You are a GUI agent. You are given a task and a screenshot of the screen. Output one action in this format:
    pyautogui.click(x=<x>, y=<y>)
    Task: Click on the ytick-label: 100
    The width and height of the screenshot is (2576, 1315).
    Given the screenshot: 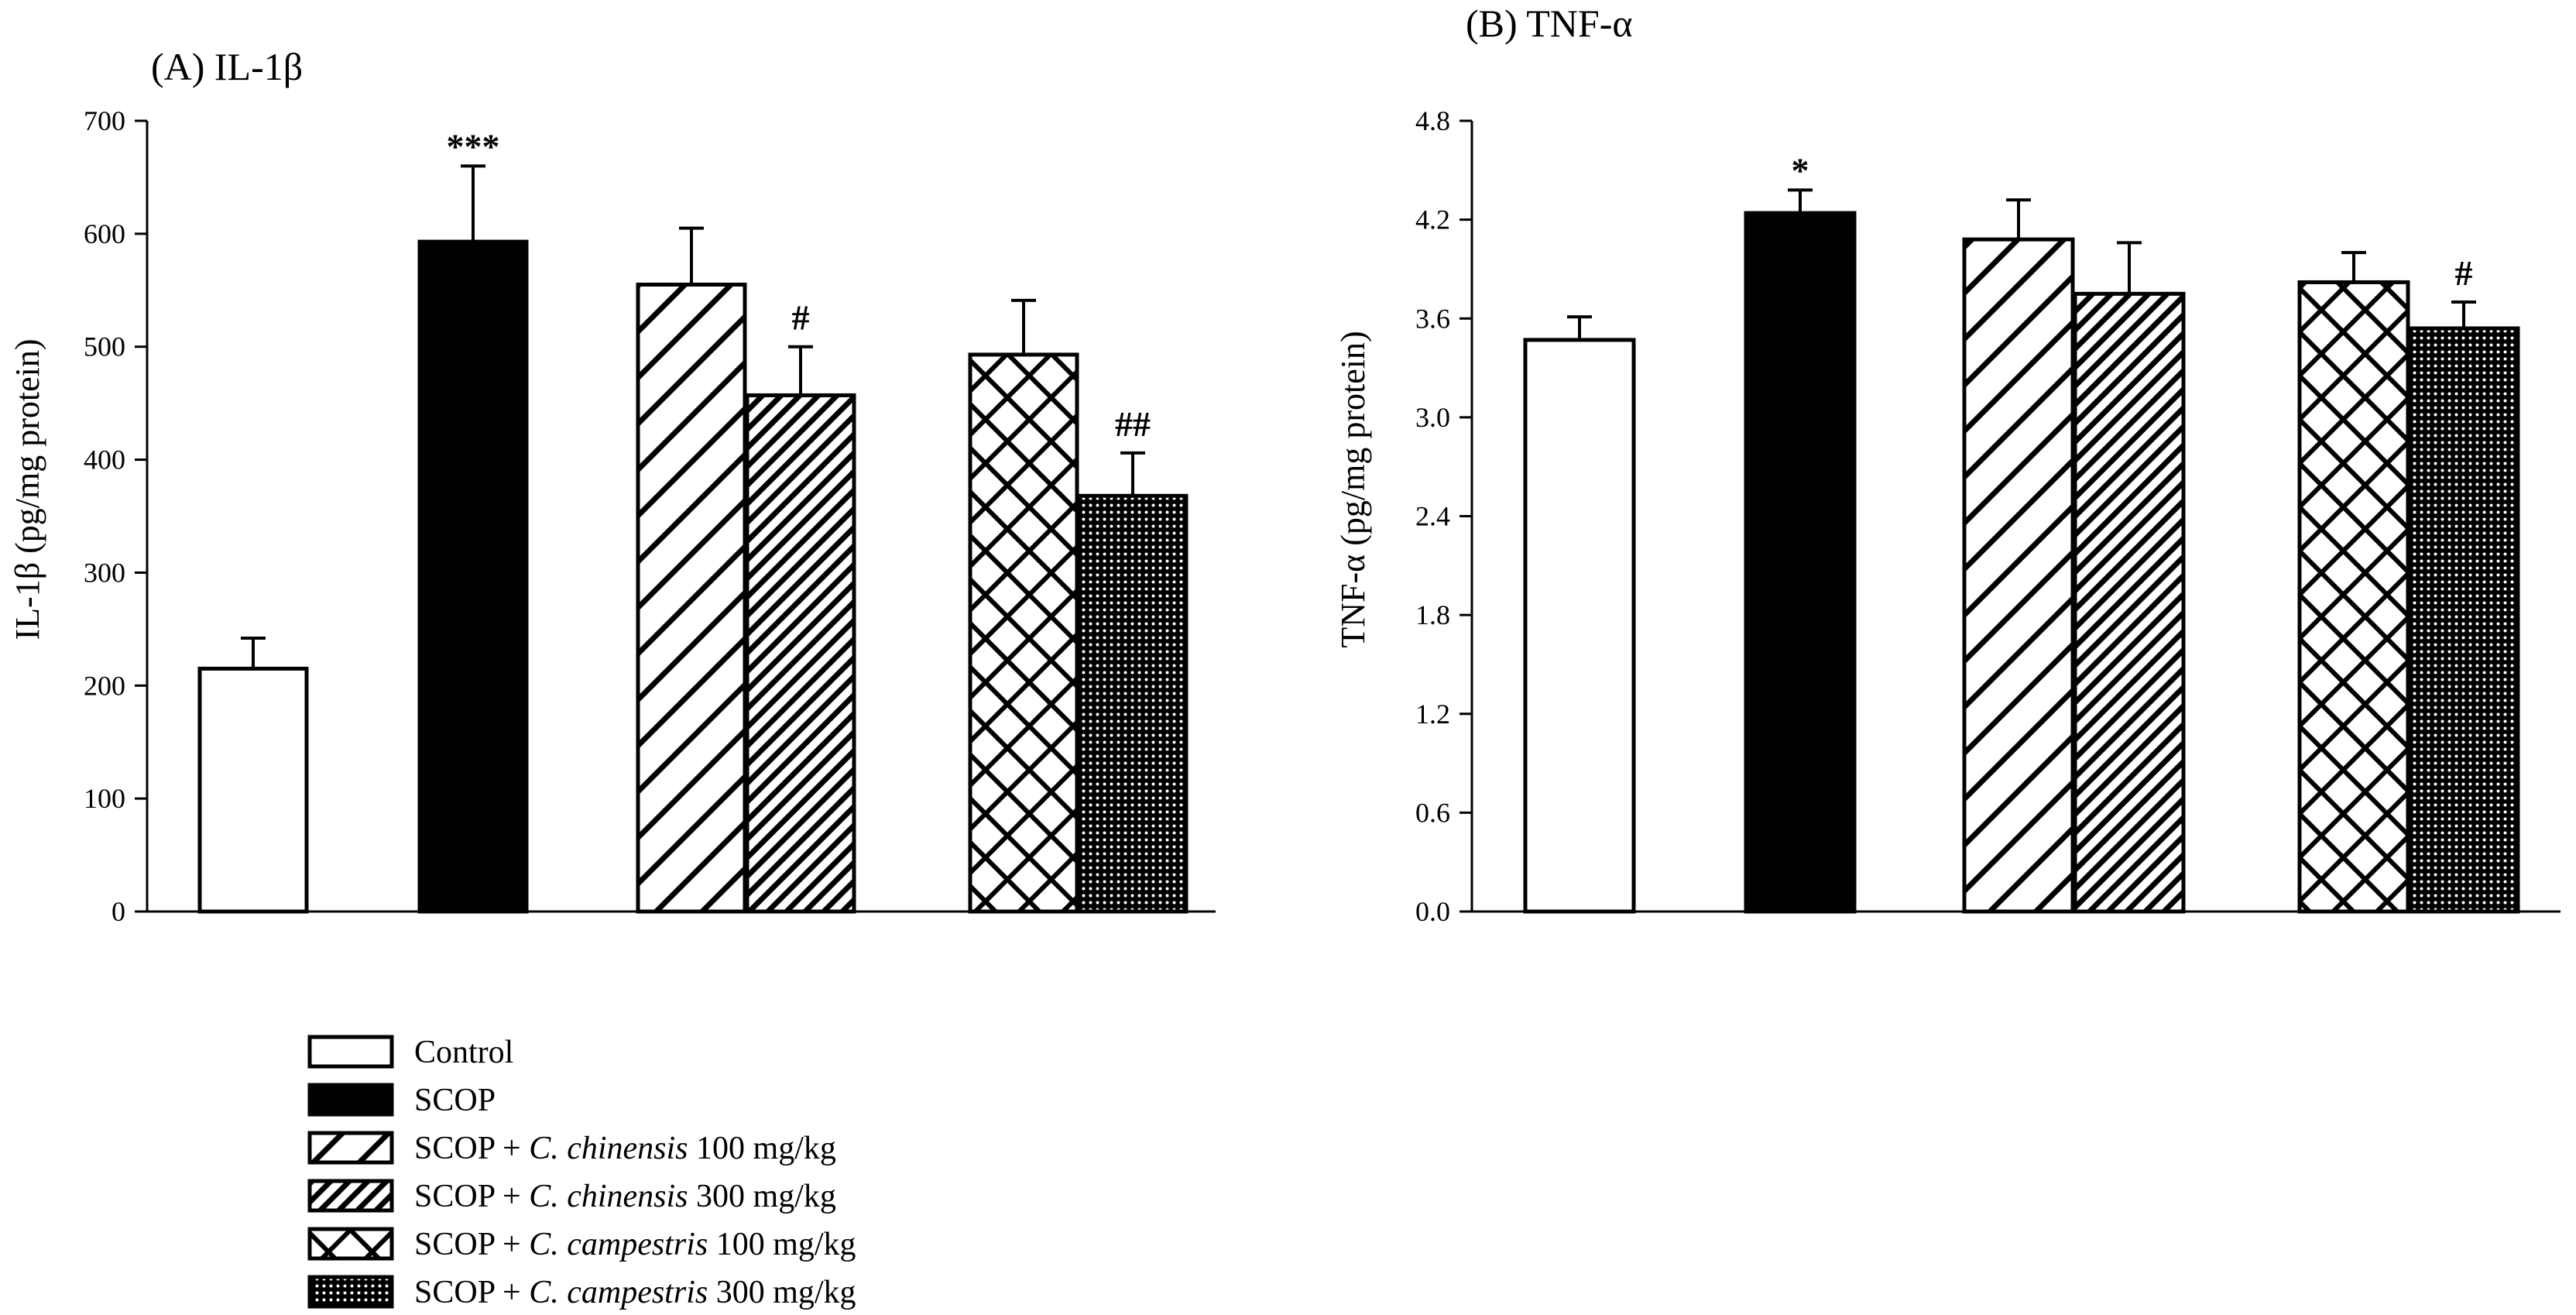 What is the action you would take?
    pyautogui.click(x=104, y=798)
    